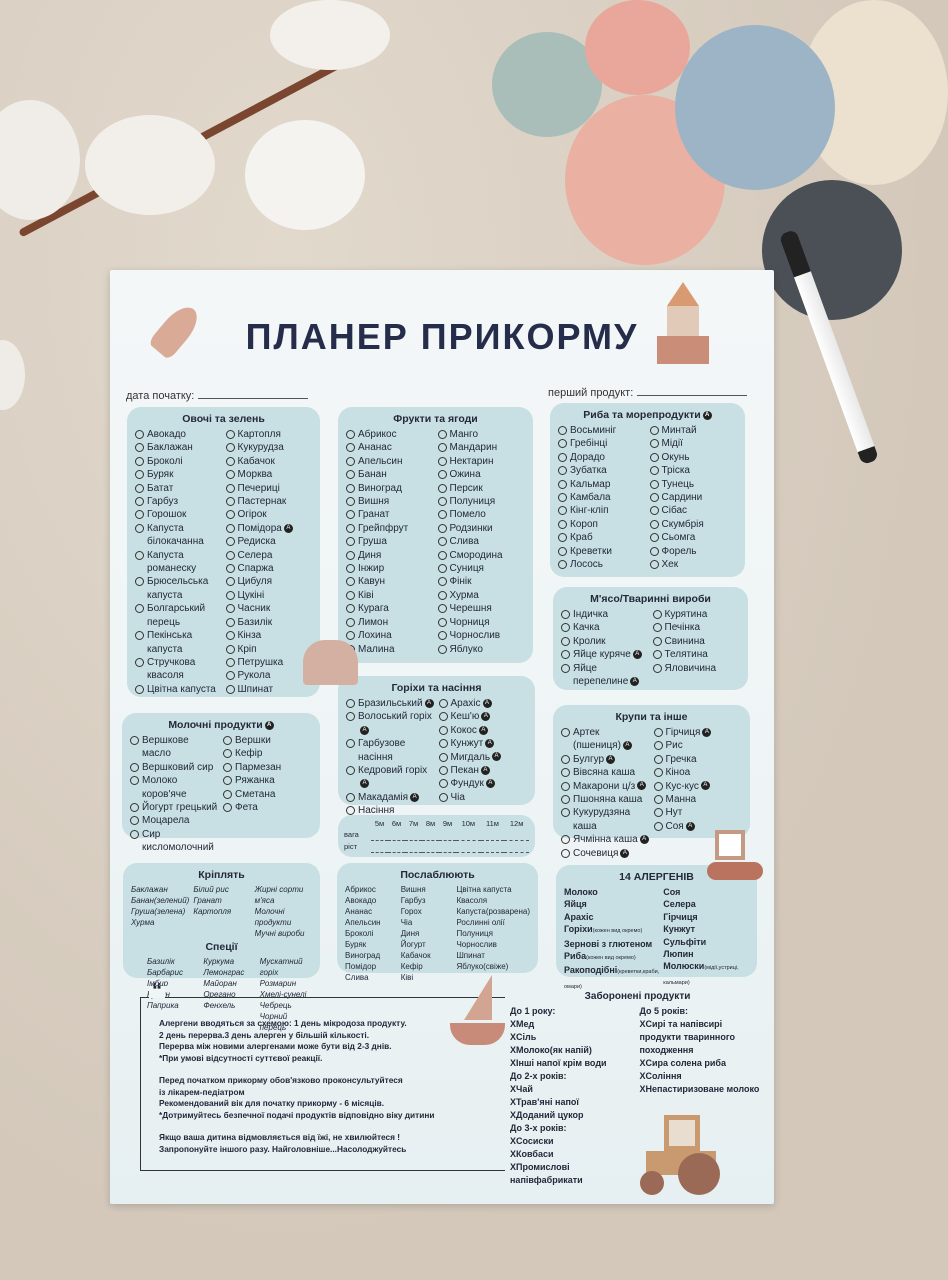  Describe the element at coordinates (481, 541) in the screenshot. I see `checklist-item: Слива` at that location.